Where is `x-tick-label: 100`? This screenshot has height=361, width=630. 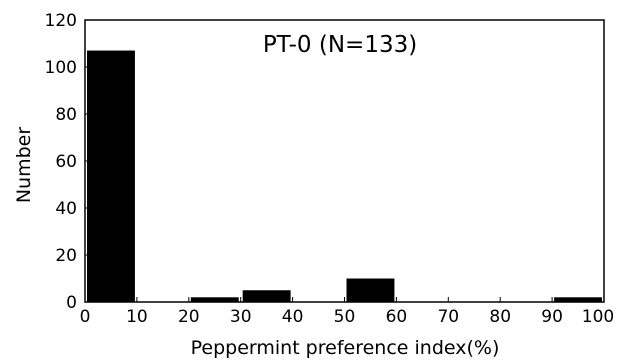 x-tick-label: 100 is located at coordinates (598, 317).